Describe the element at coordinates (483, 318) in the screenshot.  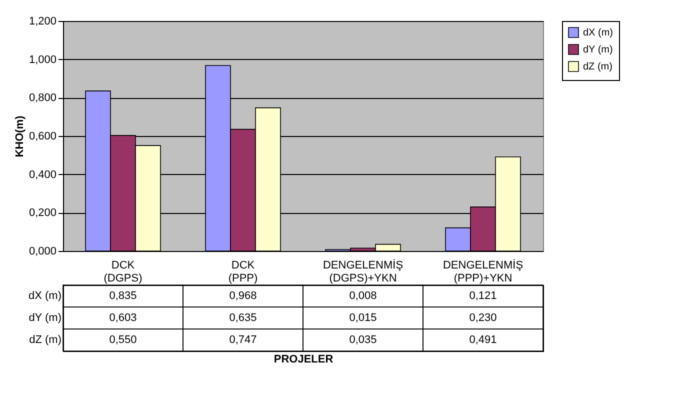
I see `data-label: 0,230` at that location.